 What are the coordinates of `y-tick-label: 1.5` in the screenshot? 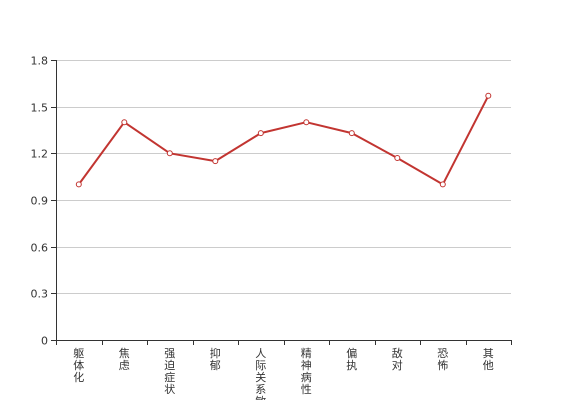 It's located at (40, 108).